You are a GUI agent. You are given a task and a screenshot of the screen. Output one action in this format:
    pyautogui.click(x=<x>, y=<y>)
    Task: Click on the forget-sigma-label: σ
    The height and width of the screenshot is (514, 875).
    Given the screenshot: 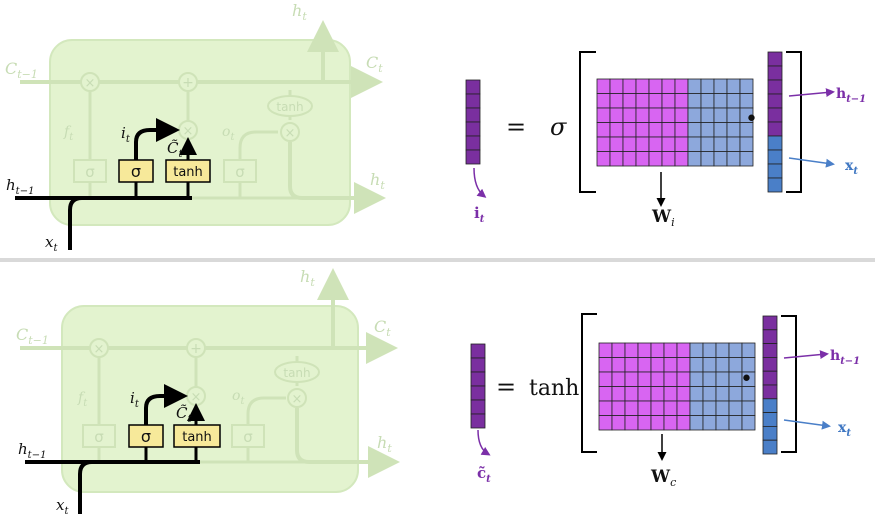 What is the action you would take?
    pyautogui.click(x=90, y=172)
    